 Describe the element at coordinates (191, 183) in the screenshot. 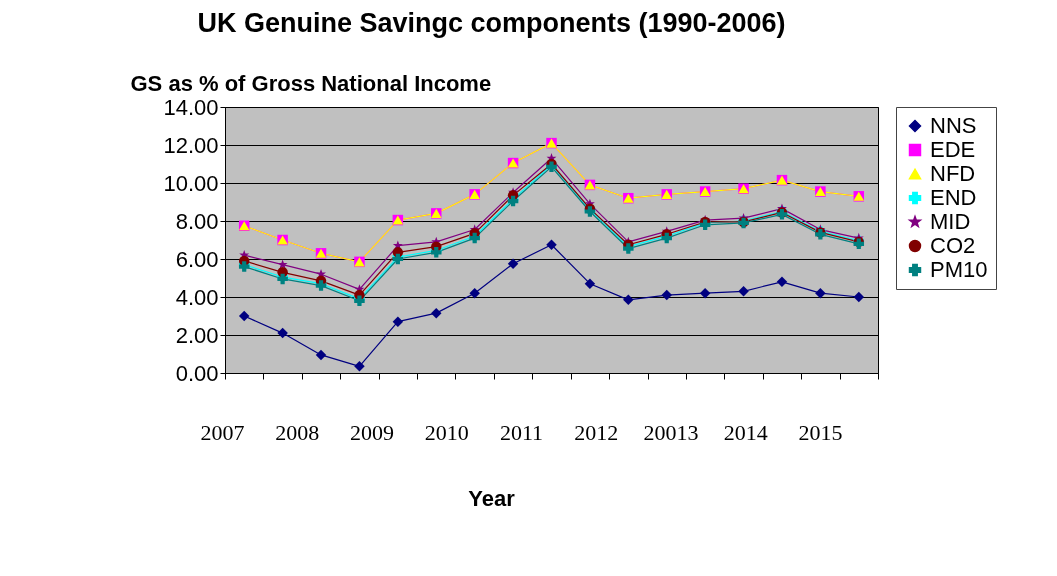

I see `y-tick-label: 10.00` at that location.